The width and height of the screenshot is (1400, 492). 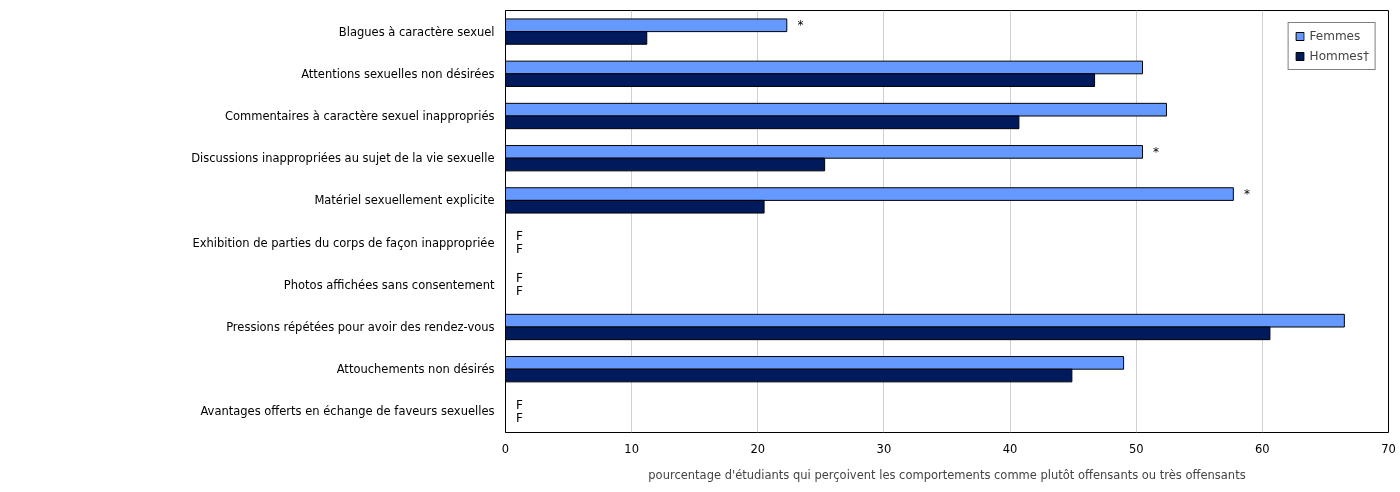 What do you see at coordinates (389, 284) in the screenshot?
I see `y-tick-label: Photos affichées sans consentement` at bounding box center [389, 284].